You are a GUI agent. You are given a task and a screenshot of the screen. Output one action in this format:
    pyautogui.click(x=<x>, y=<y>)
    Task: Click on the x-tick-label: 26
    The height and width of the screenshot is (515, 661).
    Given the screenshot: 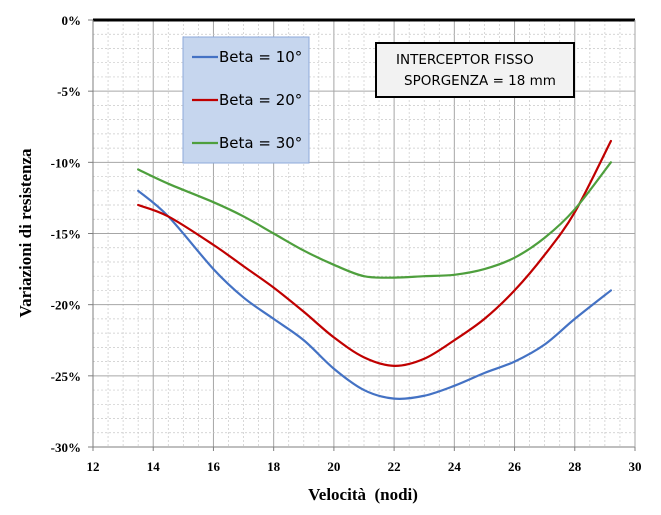 What is the action you would take?
    pyautogui.click(x=515, y=466)
    